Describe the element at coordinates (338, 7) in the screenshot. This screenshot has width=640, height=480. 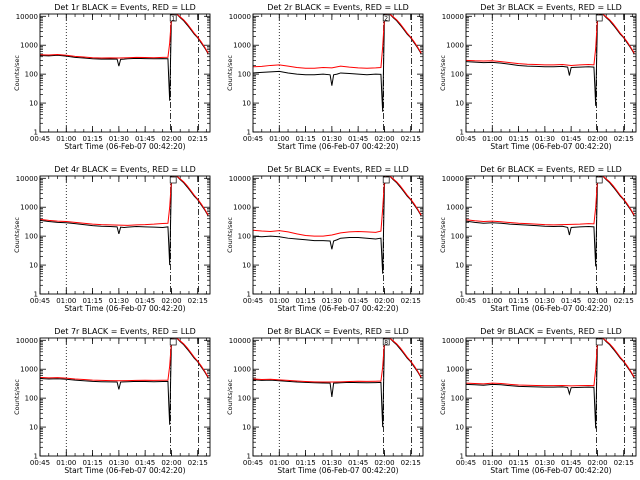
I see `panel-title: Det 2r BLACK = Events, RED = LLD` at that location.